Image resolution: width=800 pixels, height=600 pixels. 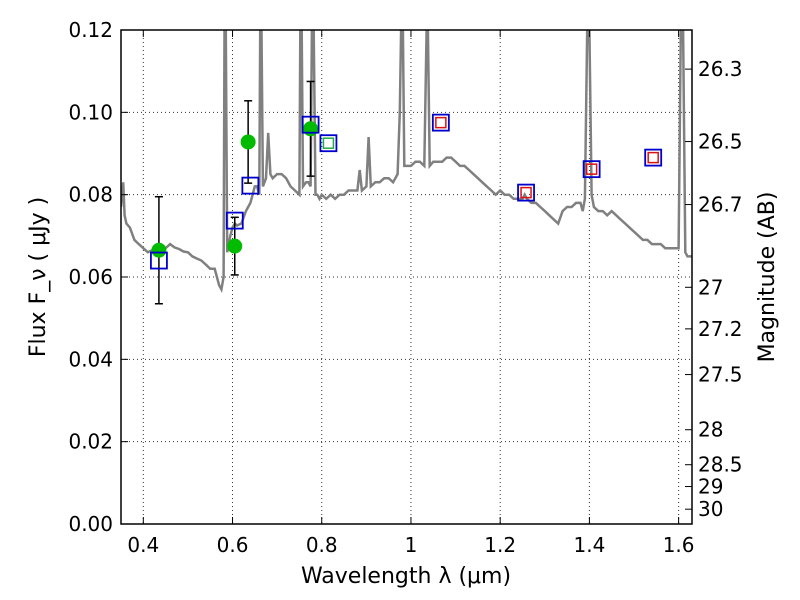 I want to click on right-tick-label: 26.5, so click(x=720, y=142).